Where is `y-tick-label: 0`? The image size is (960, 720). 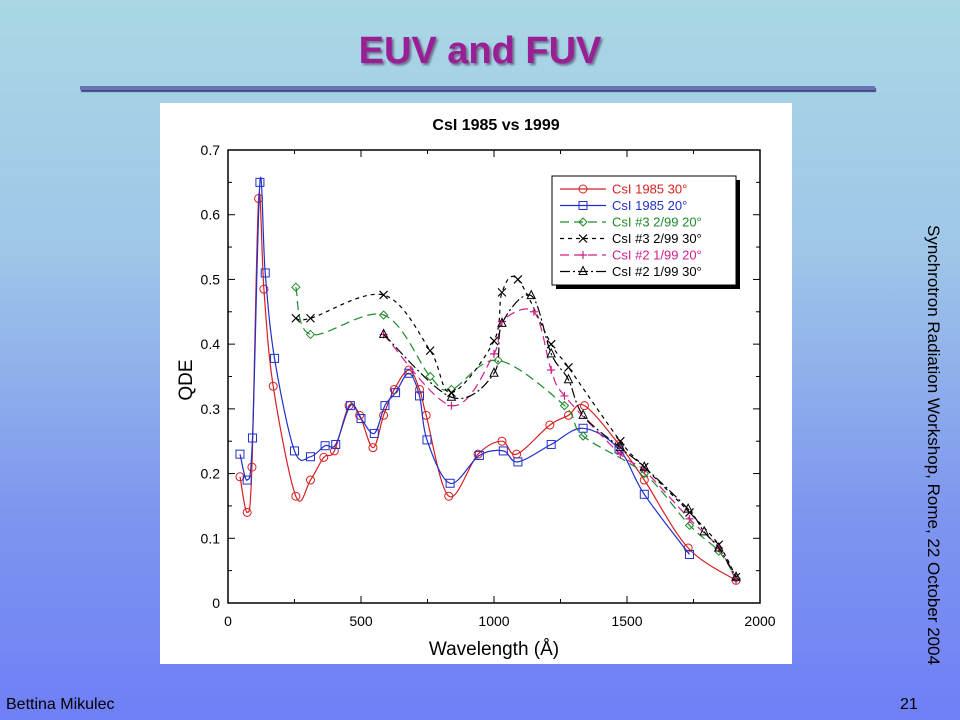
y-tick-label: 0 is located at coordinates (216, 603).